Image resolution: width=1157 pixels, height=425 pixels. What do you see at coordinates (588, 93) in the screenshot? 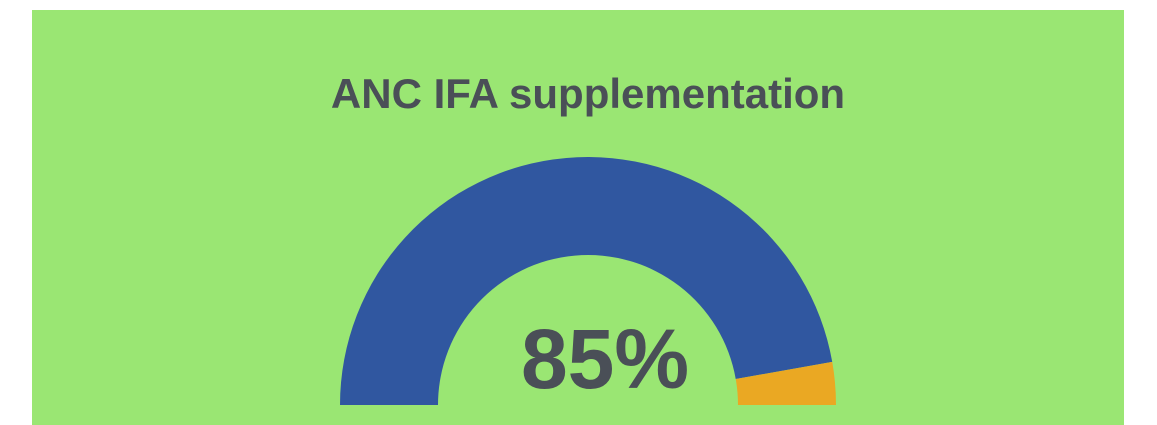
I see `chart-title: ANC IFA supplementation` at bounding box center [588, 93].